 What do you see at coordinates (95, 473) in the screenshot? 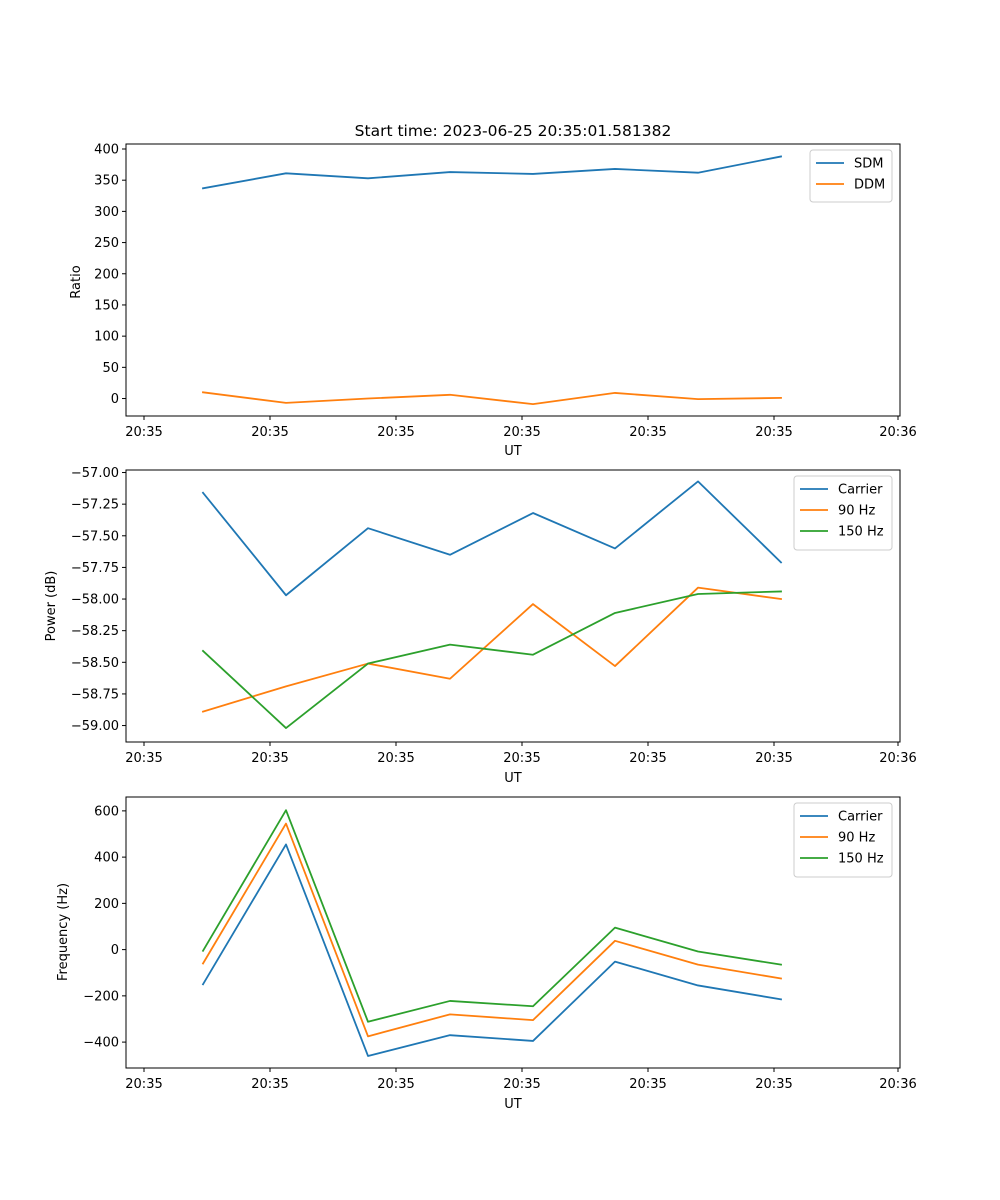
I see `y-tick-label: −57.00` at bounding box center [95, 473].